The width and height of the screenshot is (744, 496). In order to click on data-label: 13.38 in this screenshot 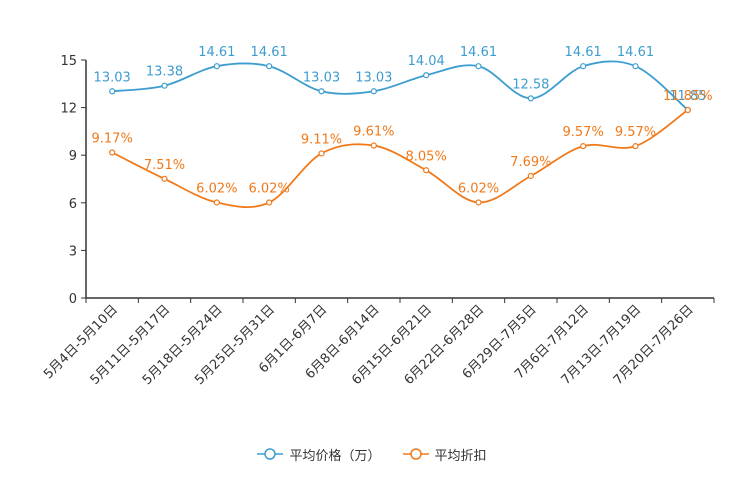, I will do `click(164, 72)`.